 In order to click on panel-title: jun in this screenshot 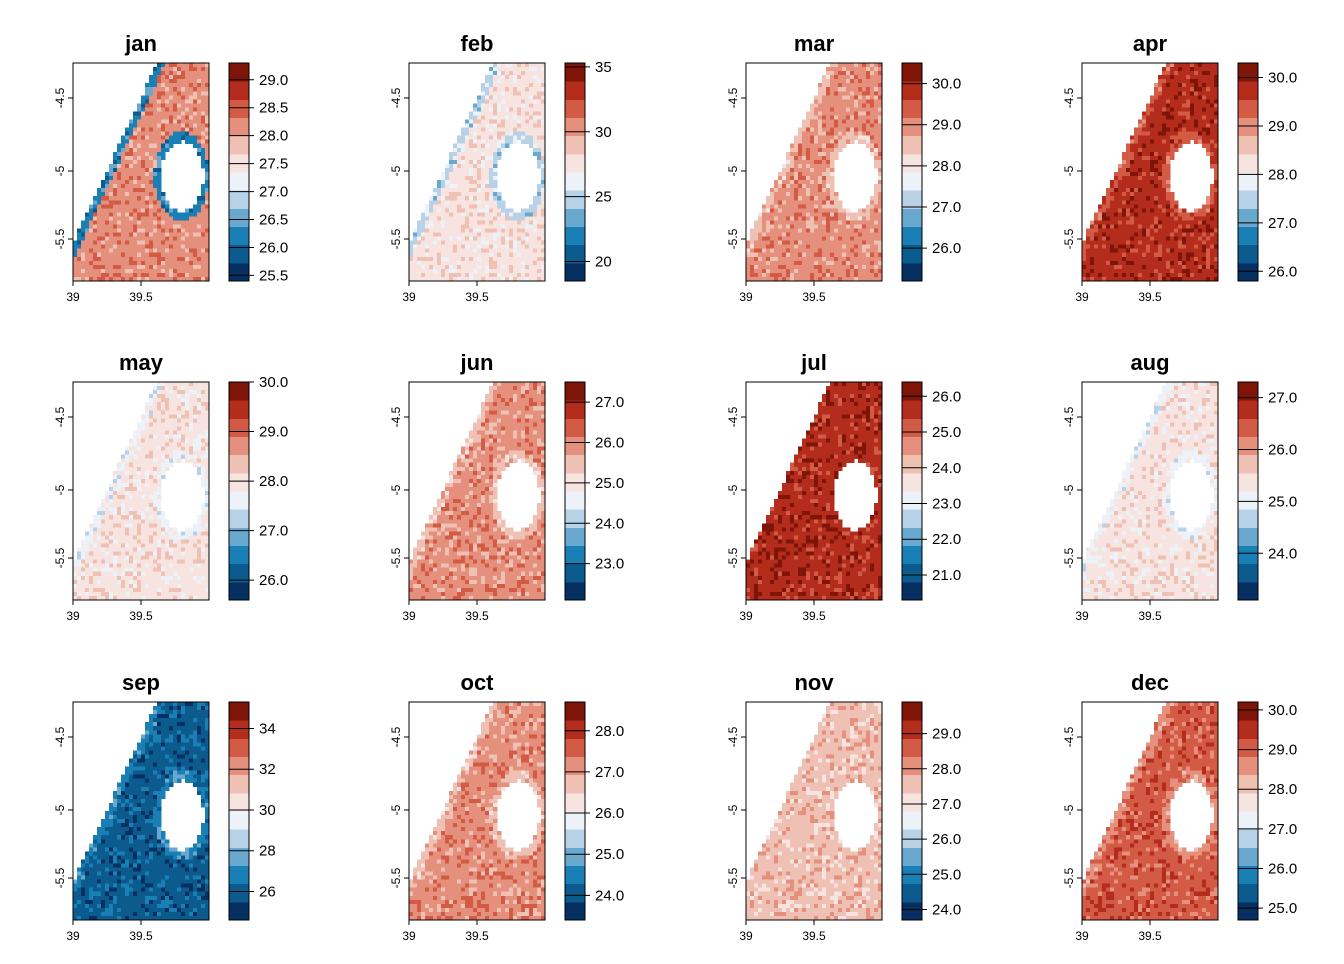, I will do `click(477, 362)`.